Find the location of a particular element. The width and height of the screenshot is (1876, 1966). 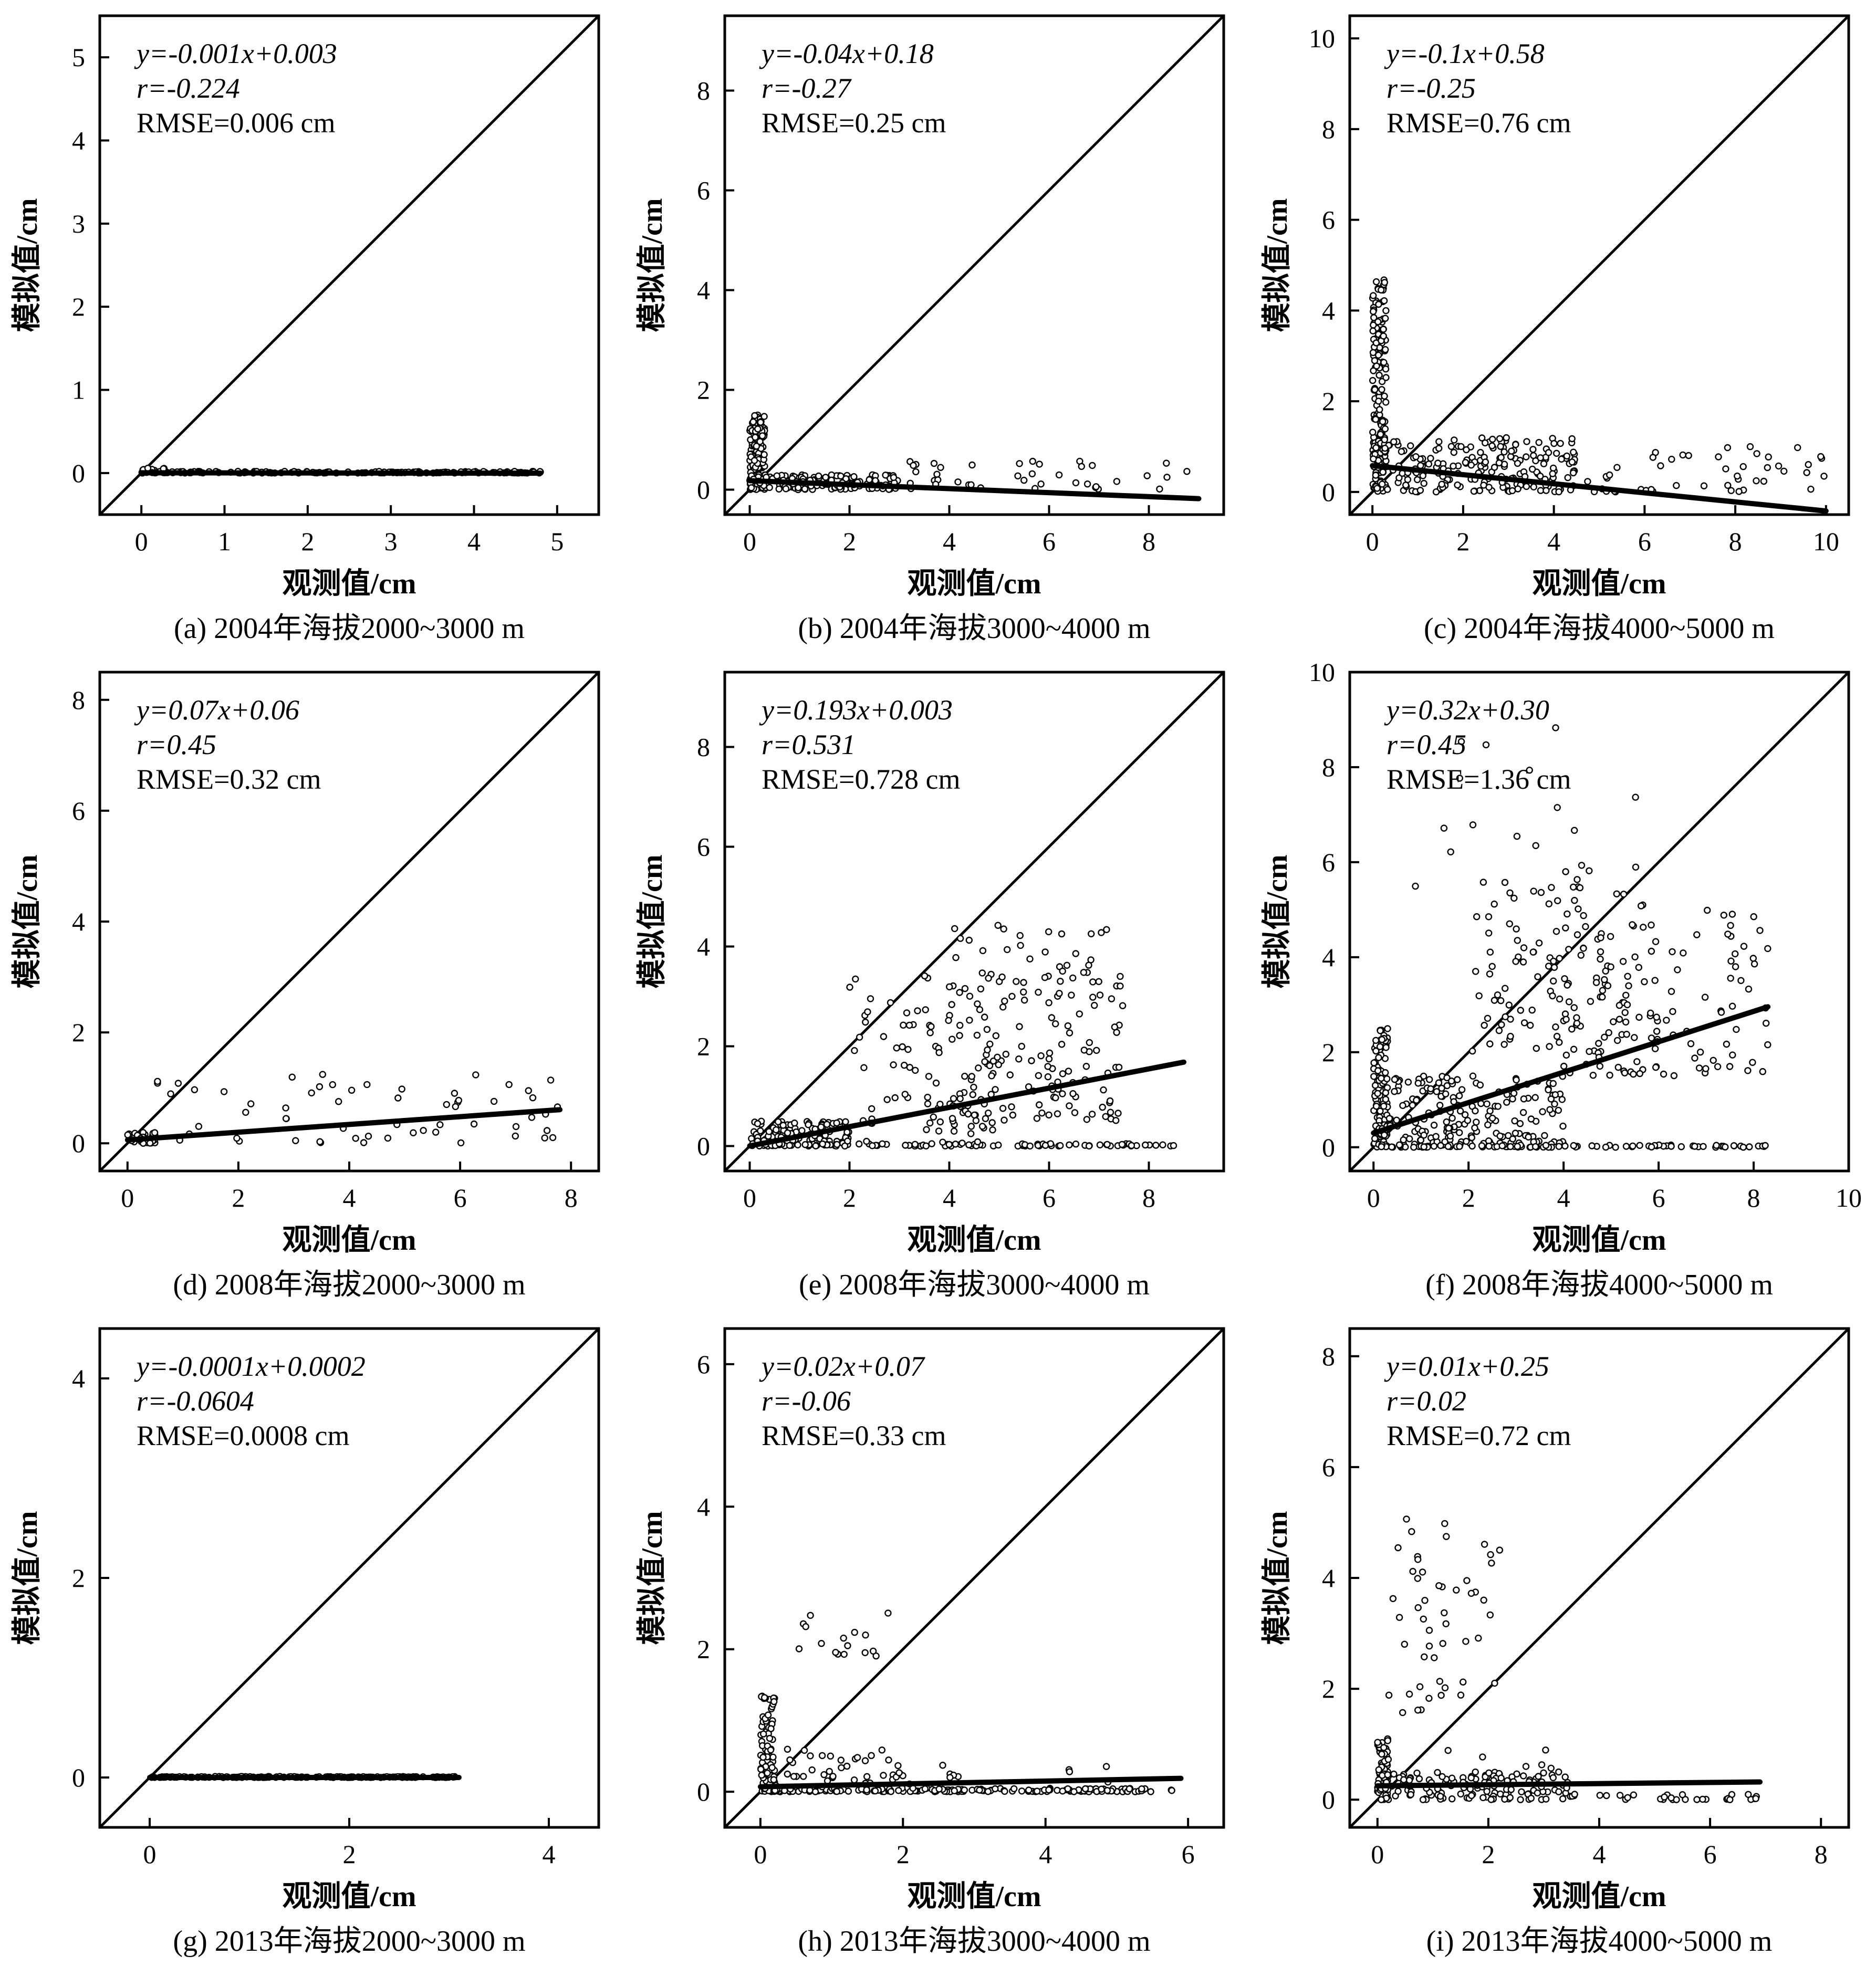

y-tick-label: 5 is located at coordinates (78, 57).